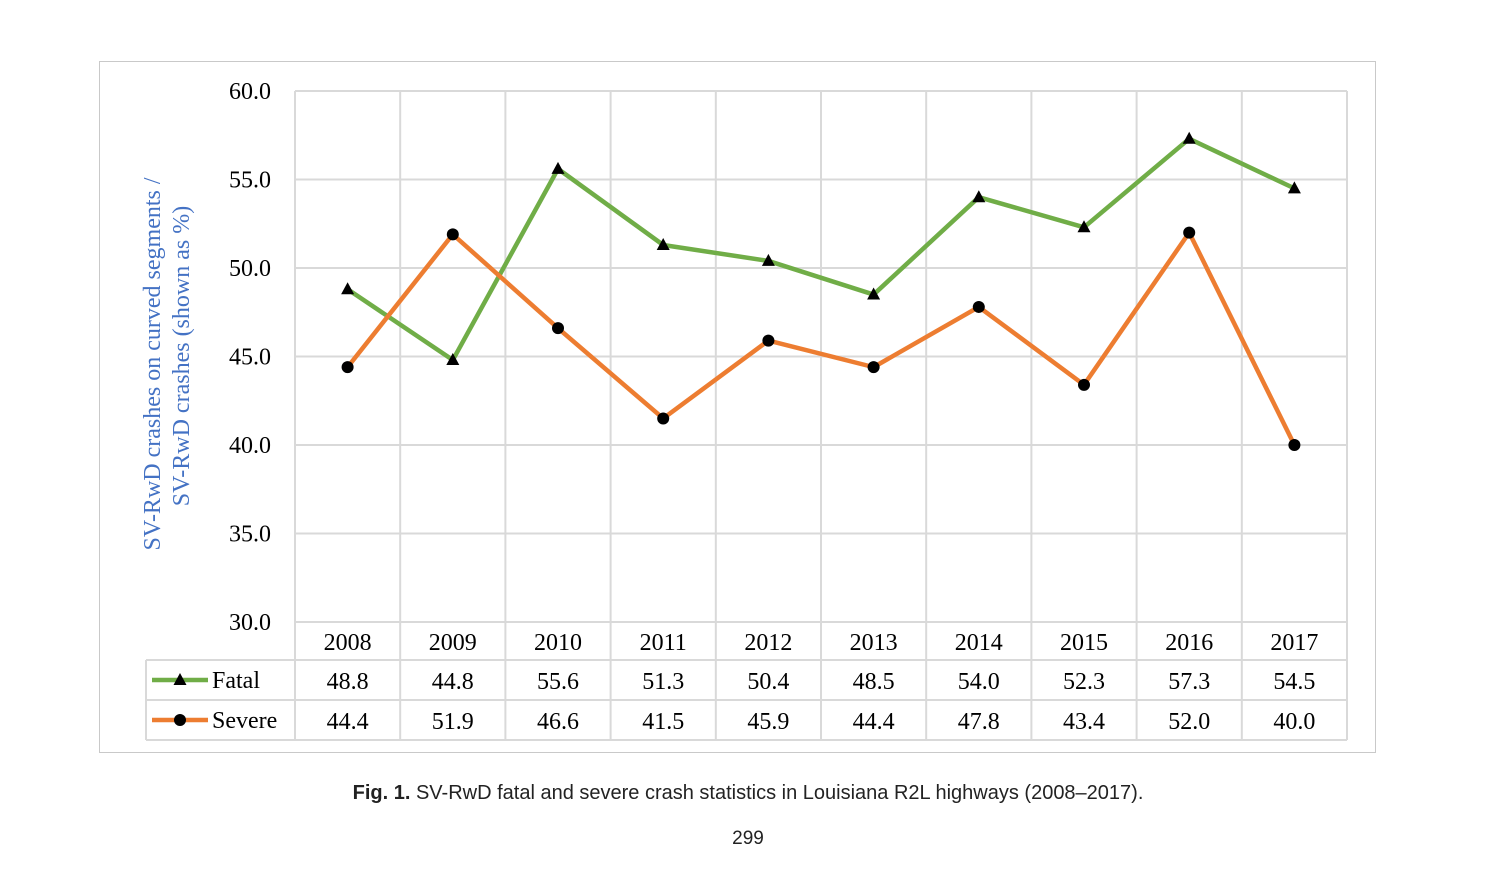 This screenshot has height=879, width=1496. What do you see at coordinates (663, 418) in the screenshot?
I see `severe-point-2011` at bounding box center [663, 418].